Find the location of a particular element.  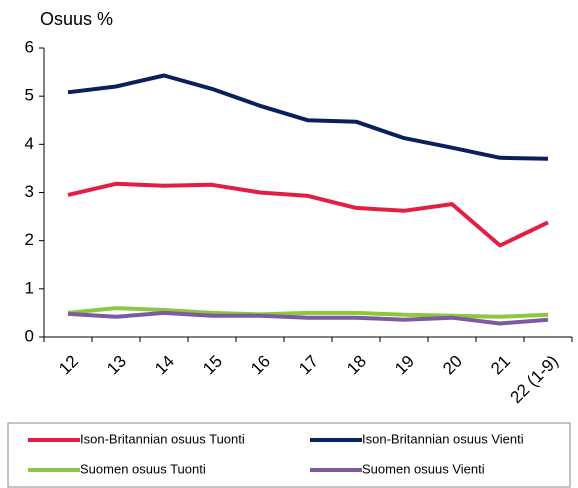

legend-label: Suomen osuus Vienti is located at coordinates (423, 468).